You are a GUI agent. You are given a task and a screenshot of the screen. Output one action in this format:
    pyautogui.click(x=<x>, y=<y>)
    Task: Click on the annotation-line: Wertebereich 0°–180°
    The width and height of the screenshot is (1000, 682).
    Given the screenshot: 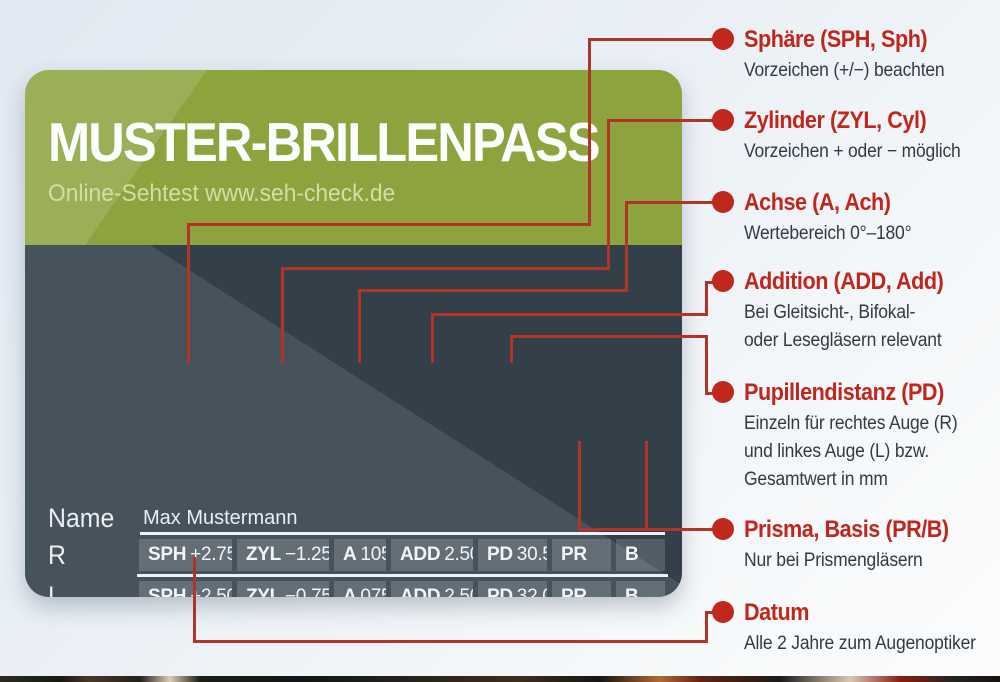 What is the action you would take?
    pyautogui.click(x=828, y=233)
    